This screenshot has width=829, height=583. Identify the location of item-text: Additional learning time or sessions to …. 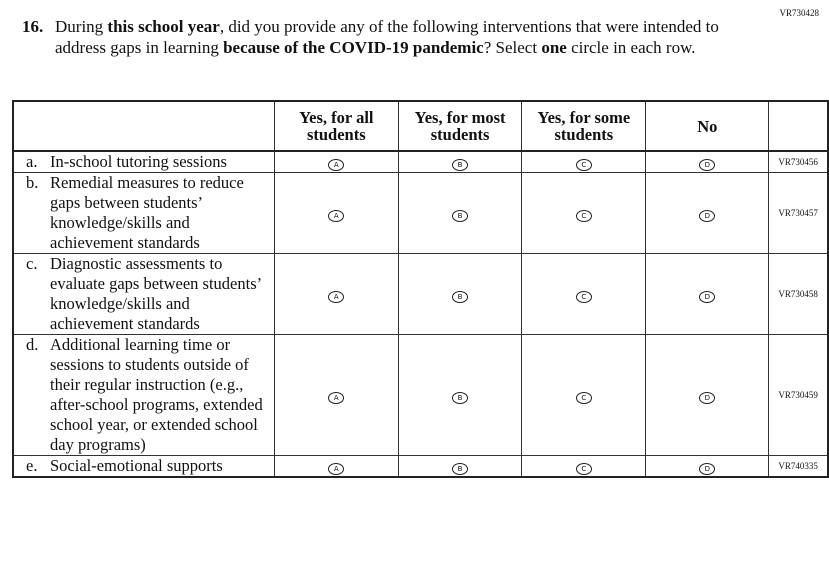
(156, 394).